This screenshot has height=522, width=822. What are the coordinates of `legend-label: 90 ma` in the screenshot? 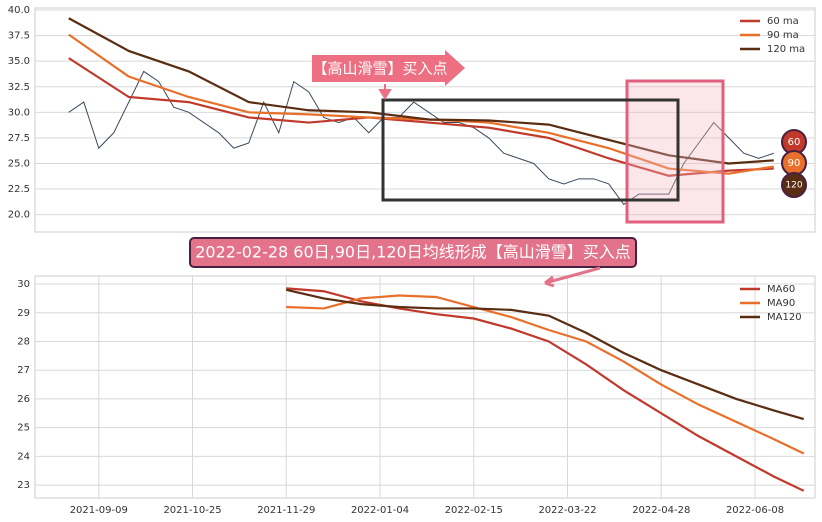 It's located at (783, 35).